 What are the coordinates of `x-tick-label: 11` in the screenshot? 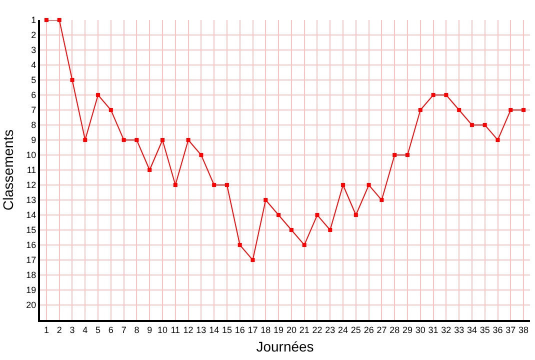 It's located at (175, 329).